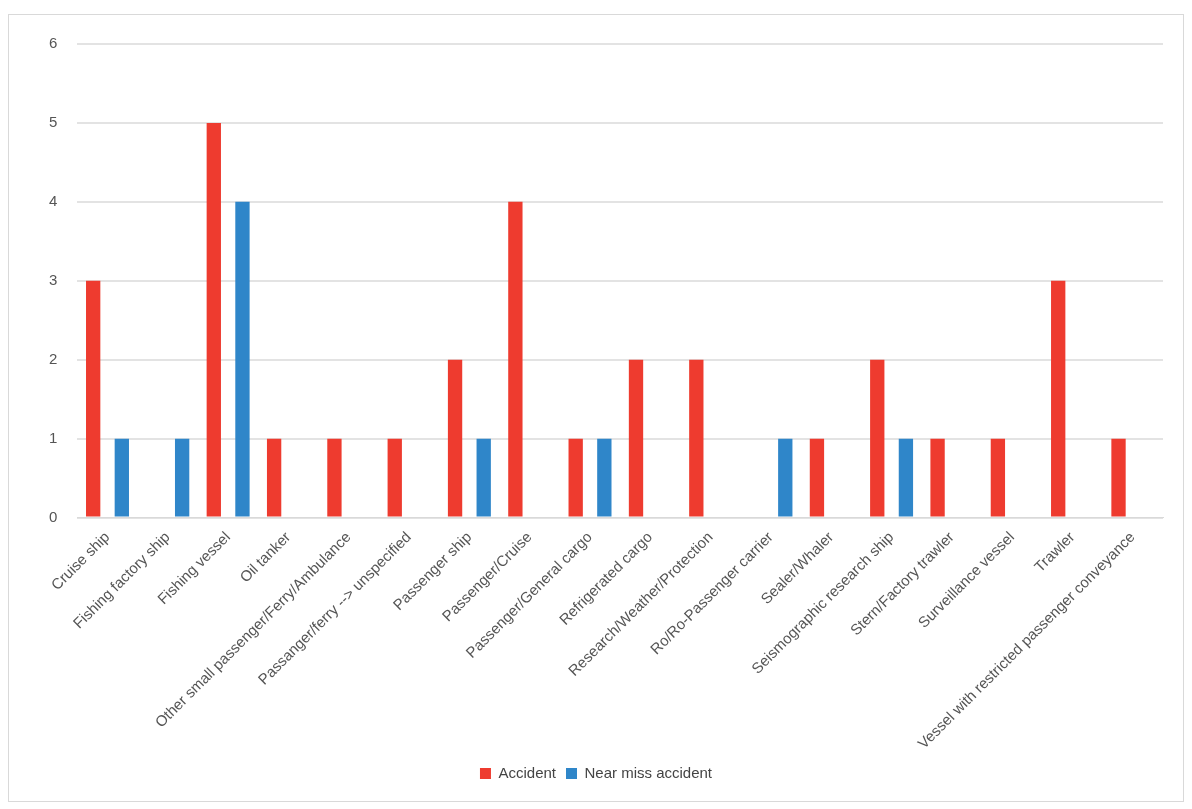 The image size is (1192, 809). Describe the element at coordinates (648, 772) in the screenshot. I see `legend-label: Near miss accident` at that location.